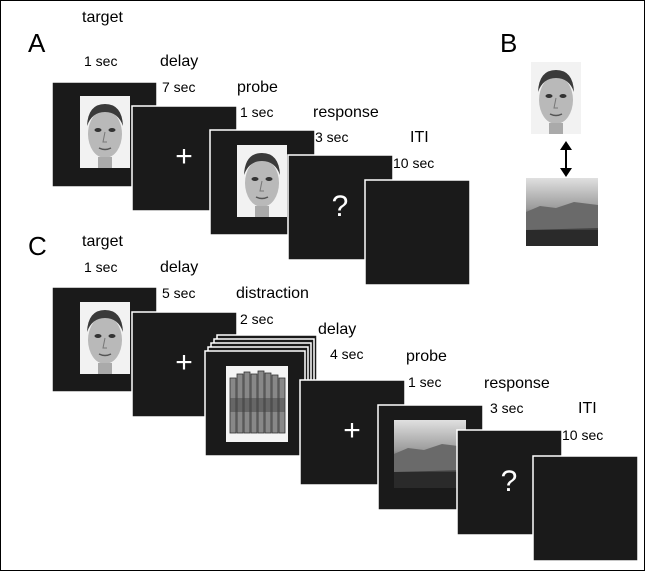  Describe the element at coordinates (178, 293) in the screenshot. I see `step-duration: 5 sec` at that location.